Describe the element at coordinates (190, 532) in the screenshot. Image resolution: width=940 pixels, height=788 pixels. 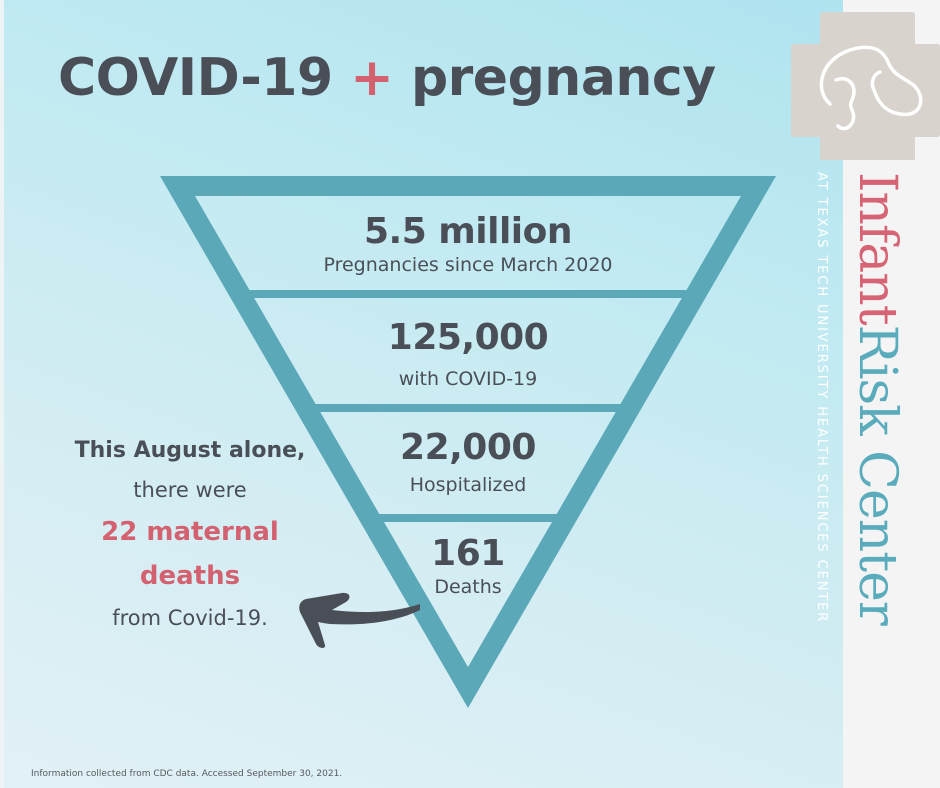
I see `note-highlight-1: 22 maternal` at that location.